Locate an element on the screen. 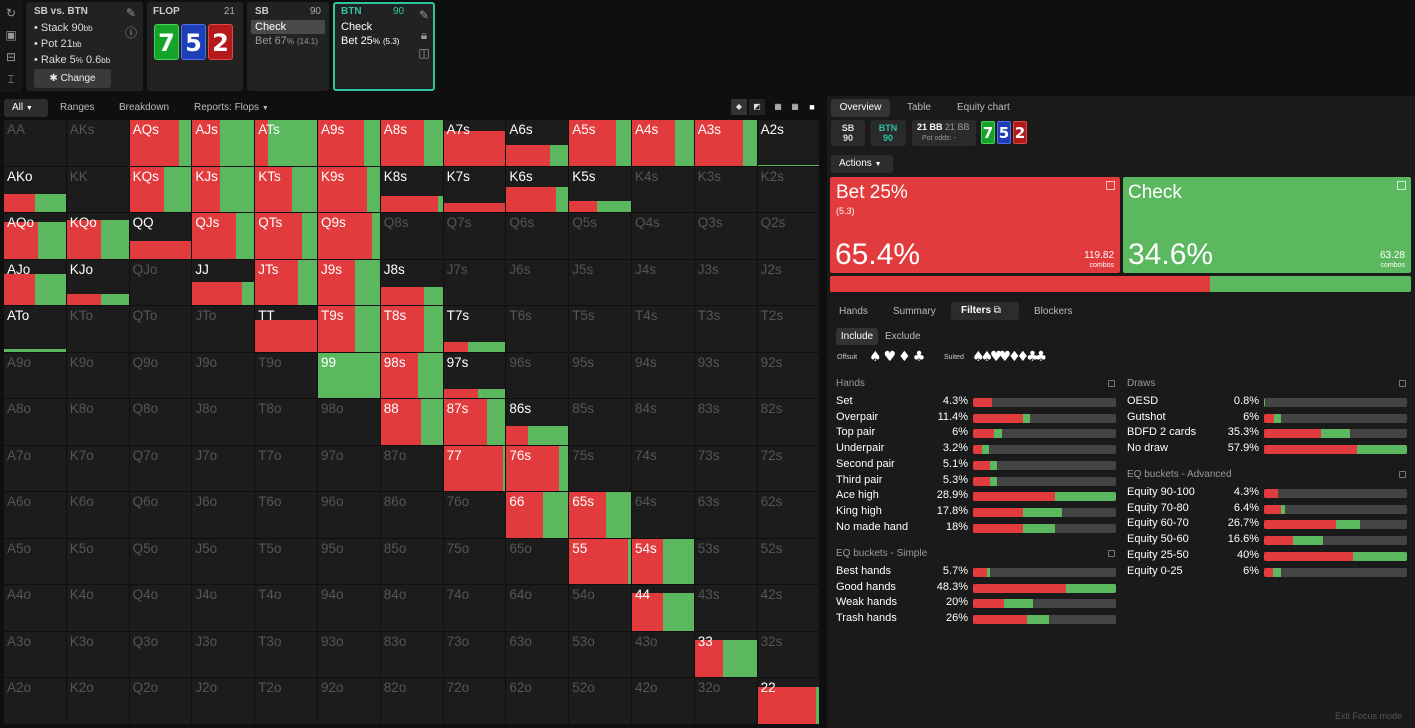  hand-cell: K6s is located at coordinates (537, 189).